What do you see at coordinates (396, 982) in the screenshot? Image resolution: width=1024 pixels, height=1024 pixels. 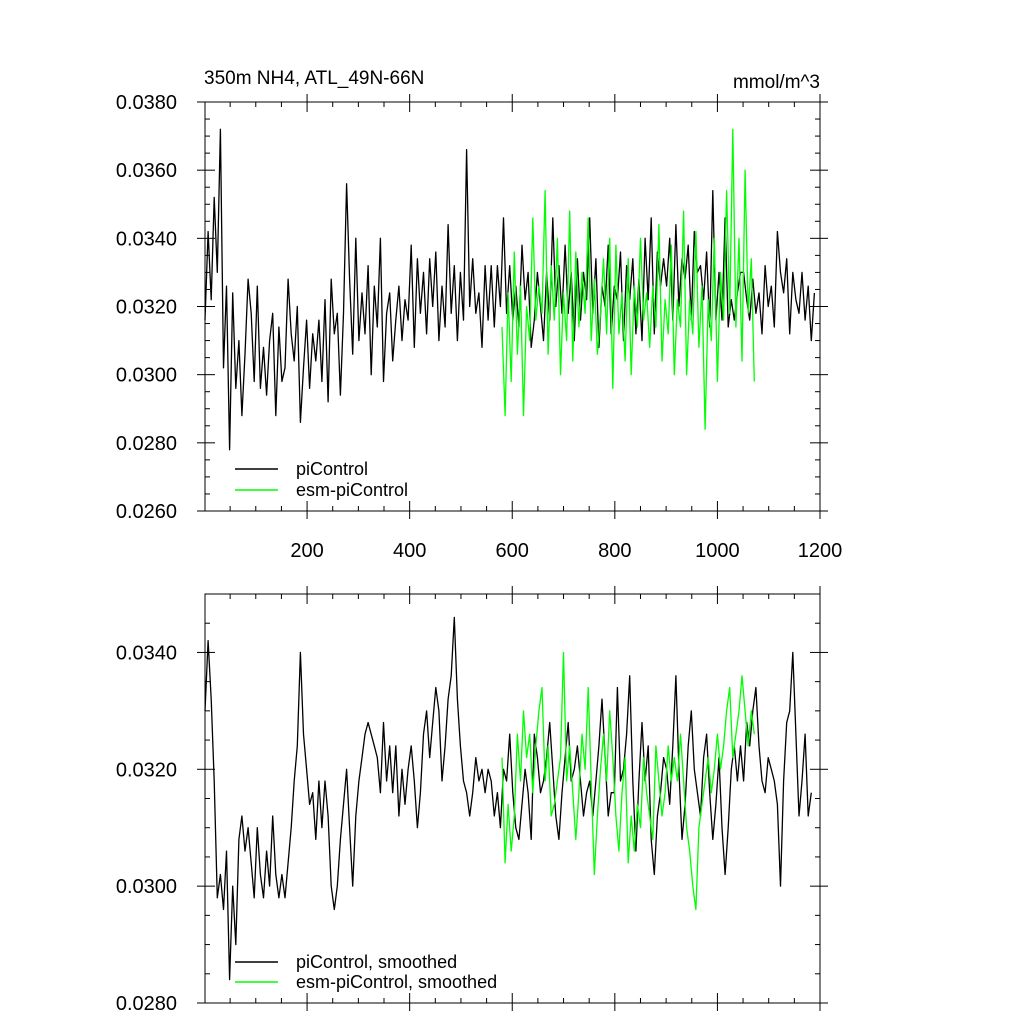 I see `legend-label-esm-picontrol-smoothed: esm-piControl, smoothed` at bounding box center [396, 982].